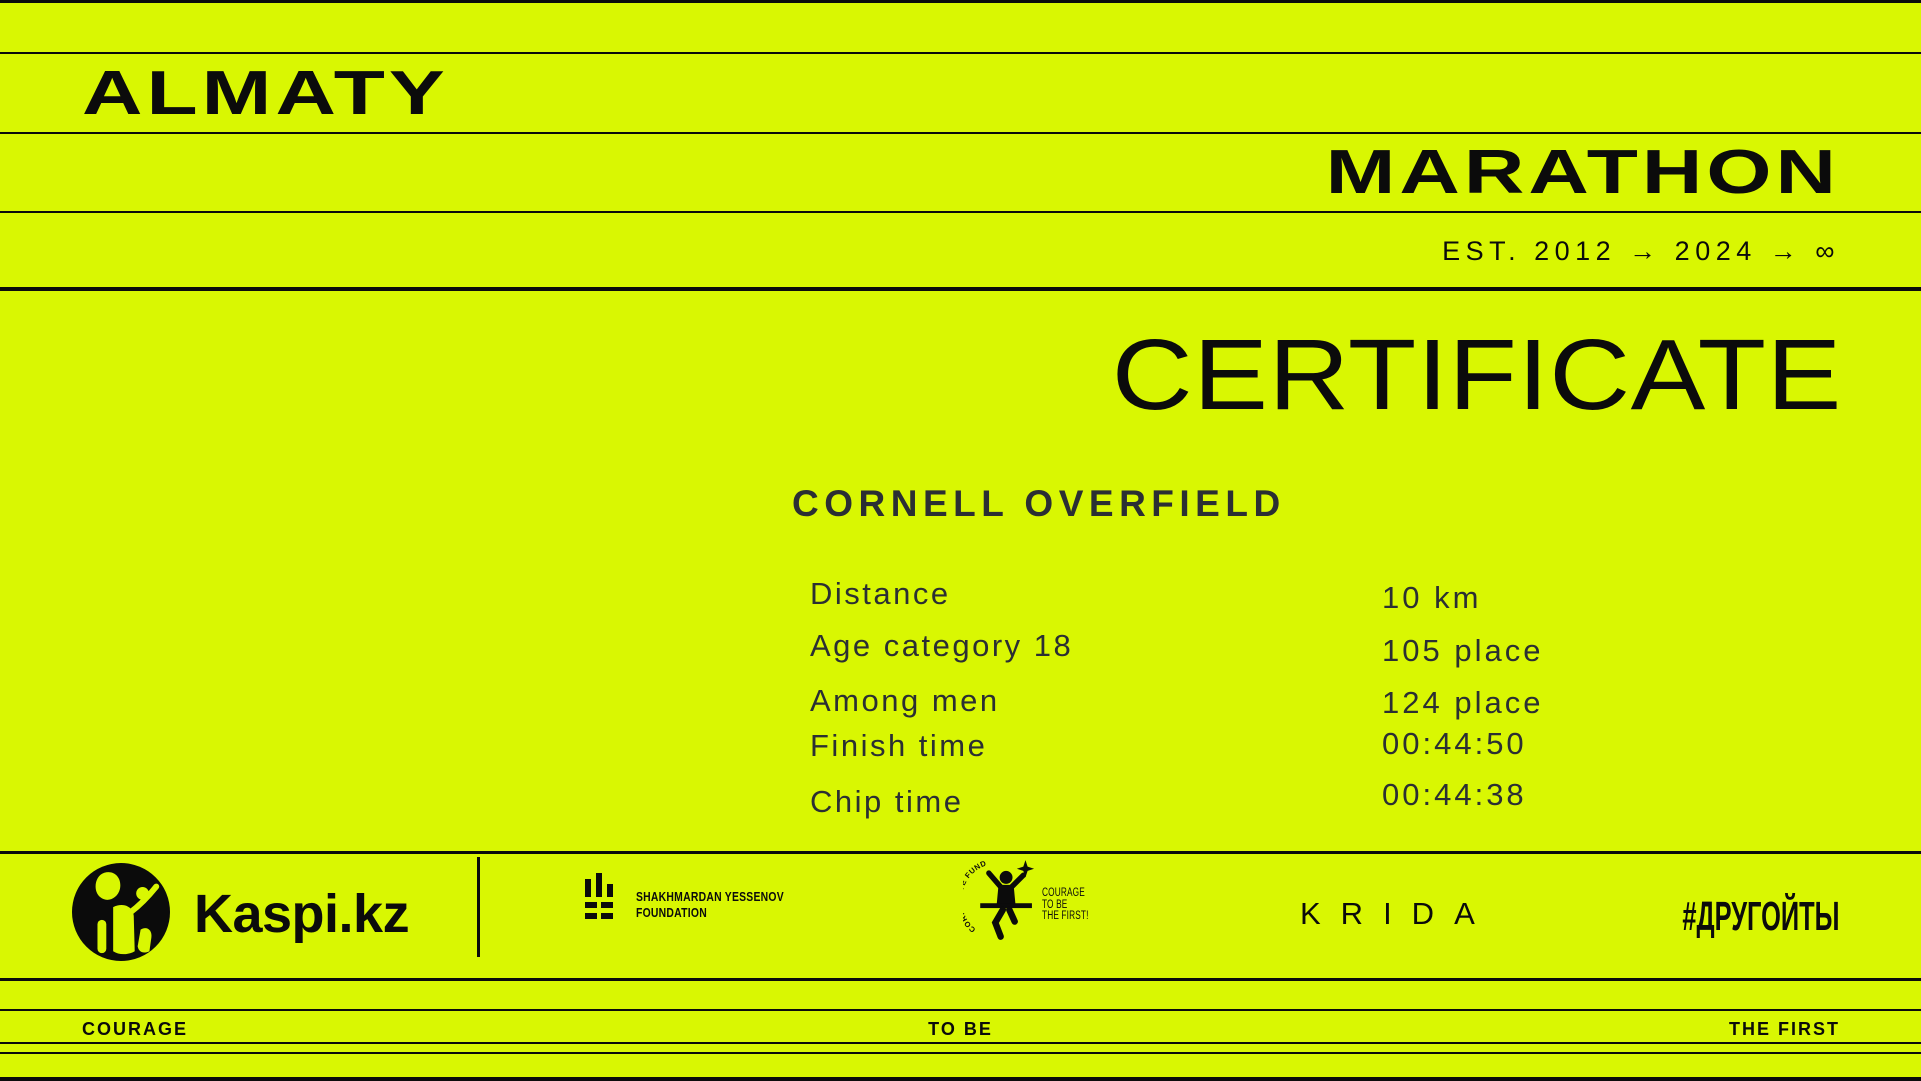  What do you see at coordinates (960, 1079) in the screenshot?
I see `bottom-edge-rule` at bounding box center [960, 1079].